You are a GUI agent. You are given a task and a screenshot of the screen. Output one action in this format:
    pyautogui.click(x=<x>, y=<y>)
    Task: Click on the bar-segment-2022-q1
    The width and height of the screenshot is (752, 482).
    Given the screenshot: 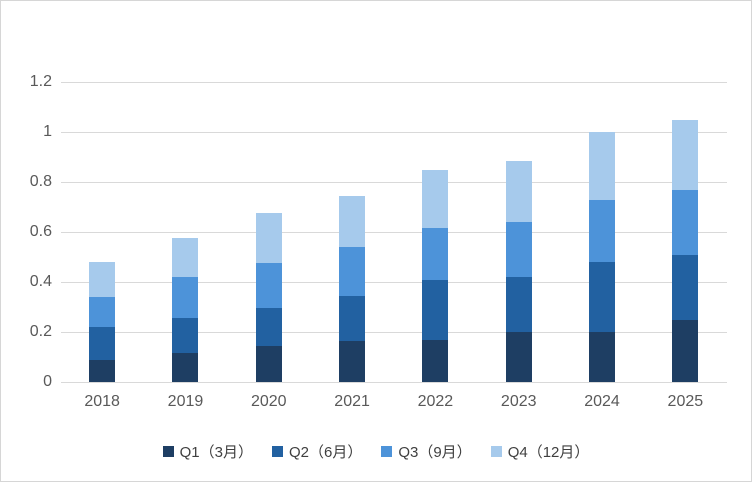 What is the action you would take?
    pyautogui.click(x=435, y=360)
    